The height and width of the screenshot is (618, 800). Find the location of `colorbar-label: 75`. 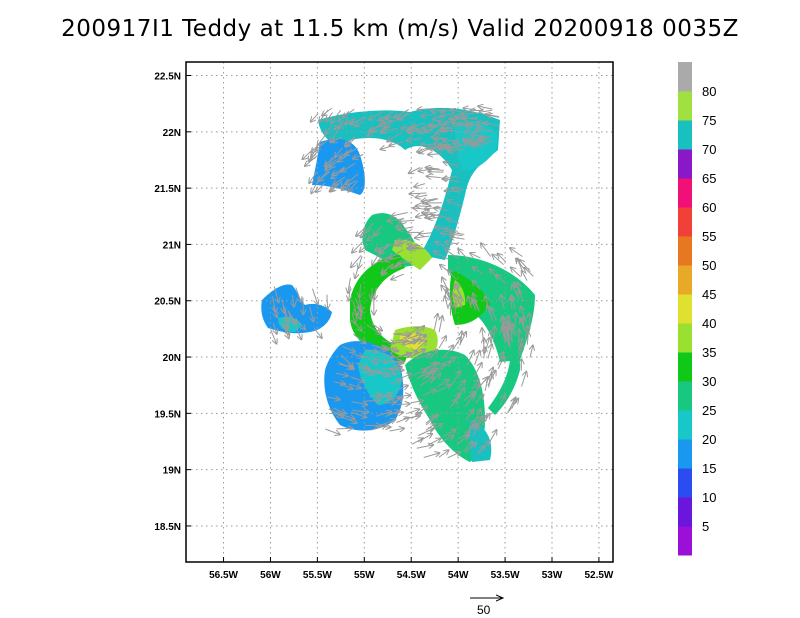

colorbar-label: 75 is located at coordinates (709, 120).